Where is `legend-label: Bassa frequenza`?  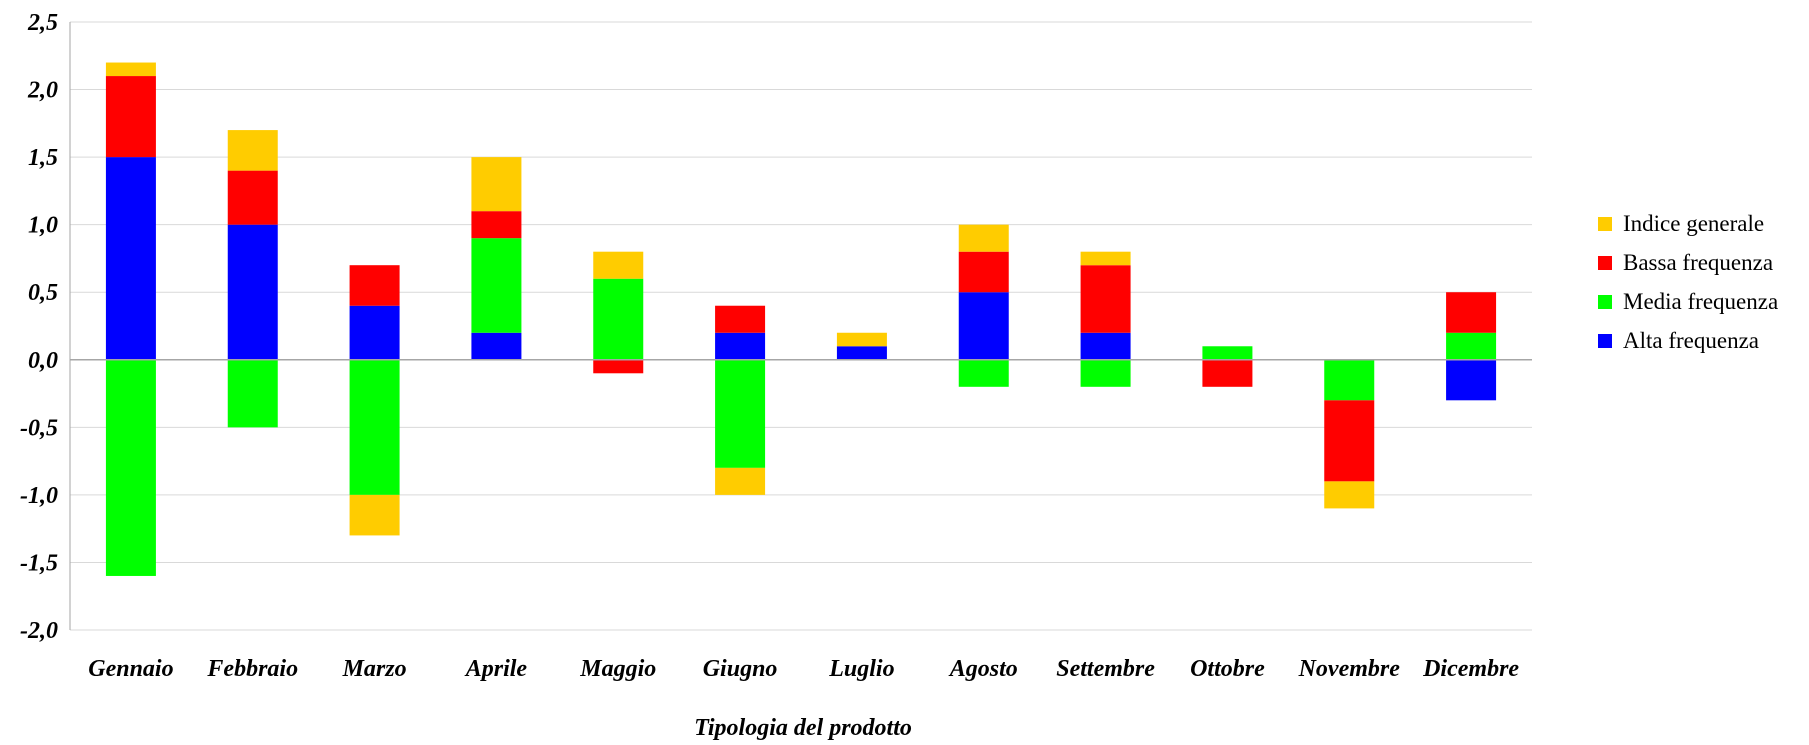 legend-label: Bassa frequenza is located at coordinates (1698, 262).